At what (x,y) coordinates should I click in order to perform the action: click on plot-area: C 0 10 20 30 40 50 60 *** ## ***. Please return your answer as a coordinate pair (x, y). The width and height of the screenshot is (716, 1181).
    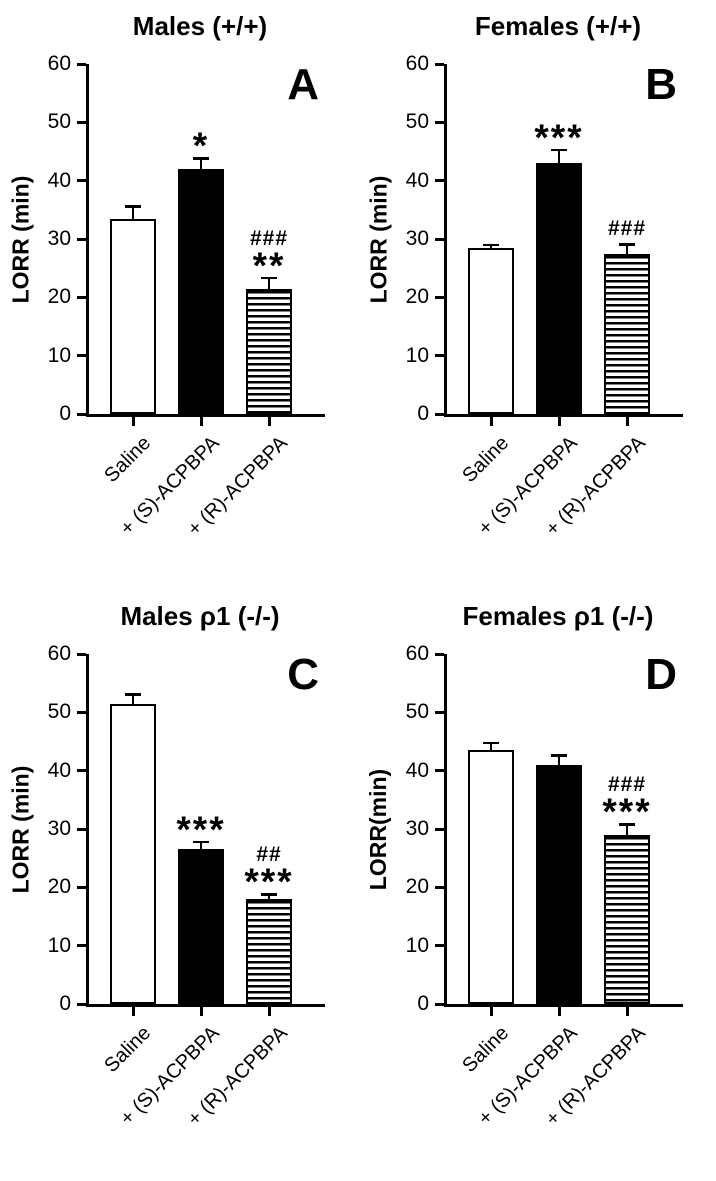
    Looking at the image, I should click on (186, 829).